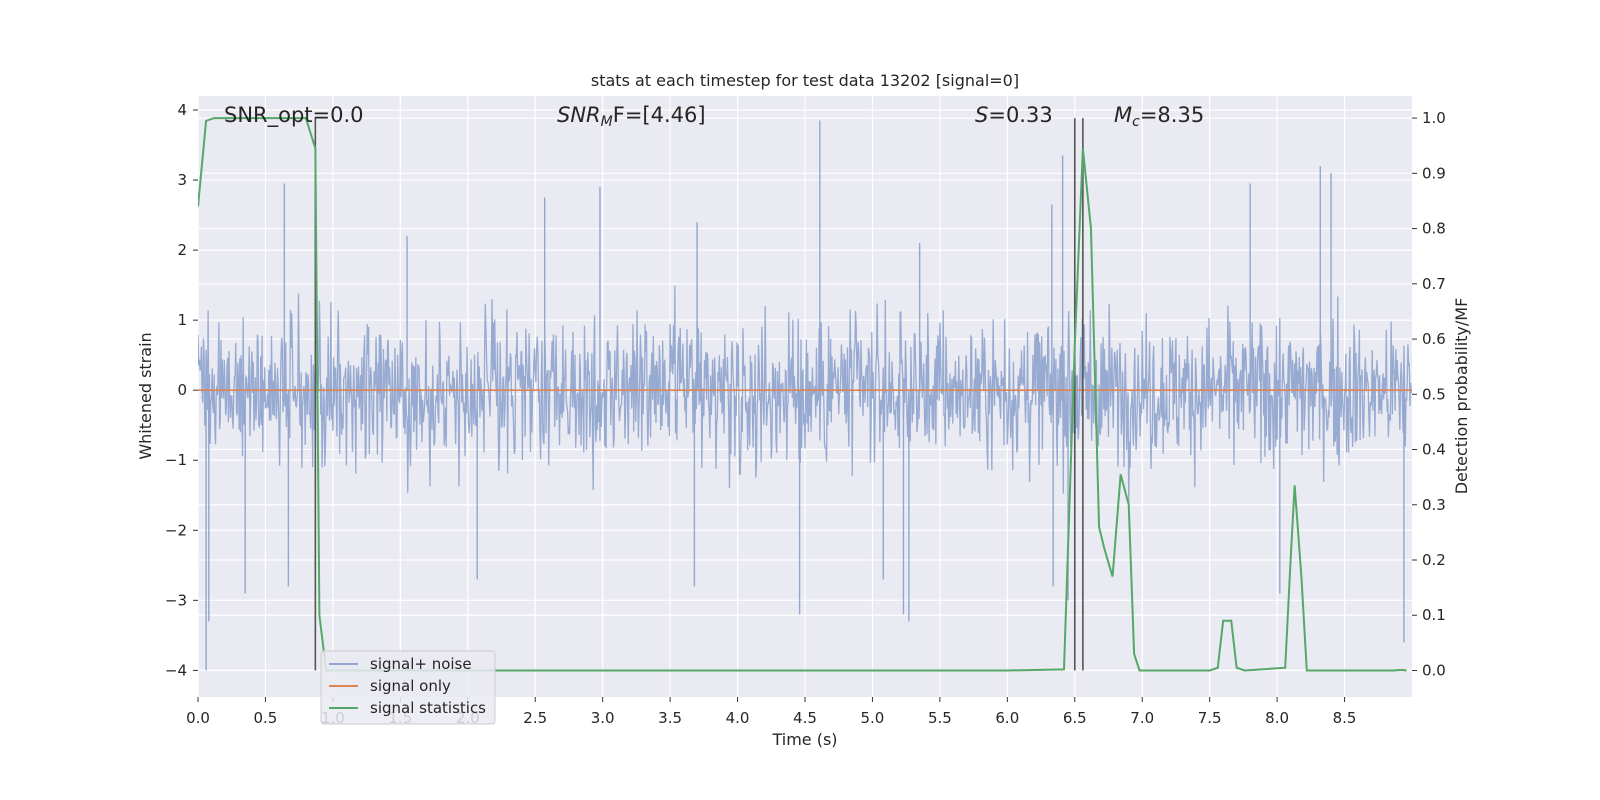  Describe the element at coordinates (670, 718) in the screenshot. I see `x-tick-label: 3.5` at that location.